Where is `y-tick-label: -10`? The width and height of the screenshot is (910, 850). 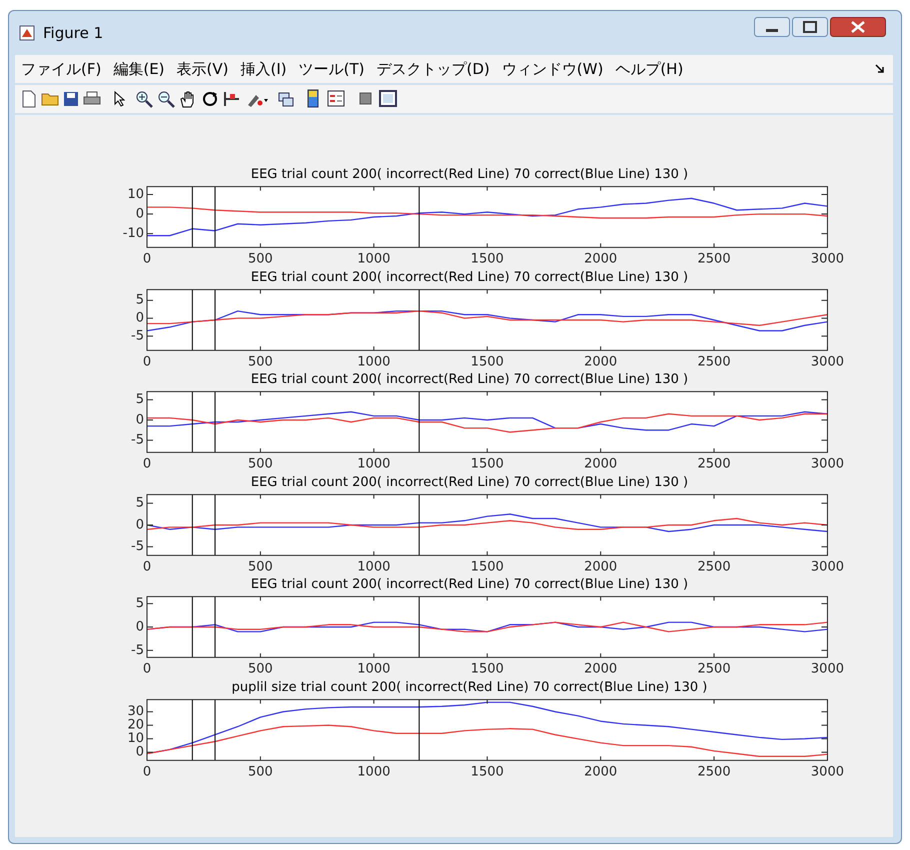 y-tick-label: -10 is located at coordinates (133, 234).